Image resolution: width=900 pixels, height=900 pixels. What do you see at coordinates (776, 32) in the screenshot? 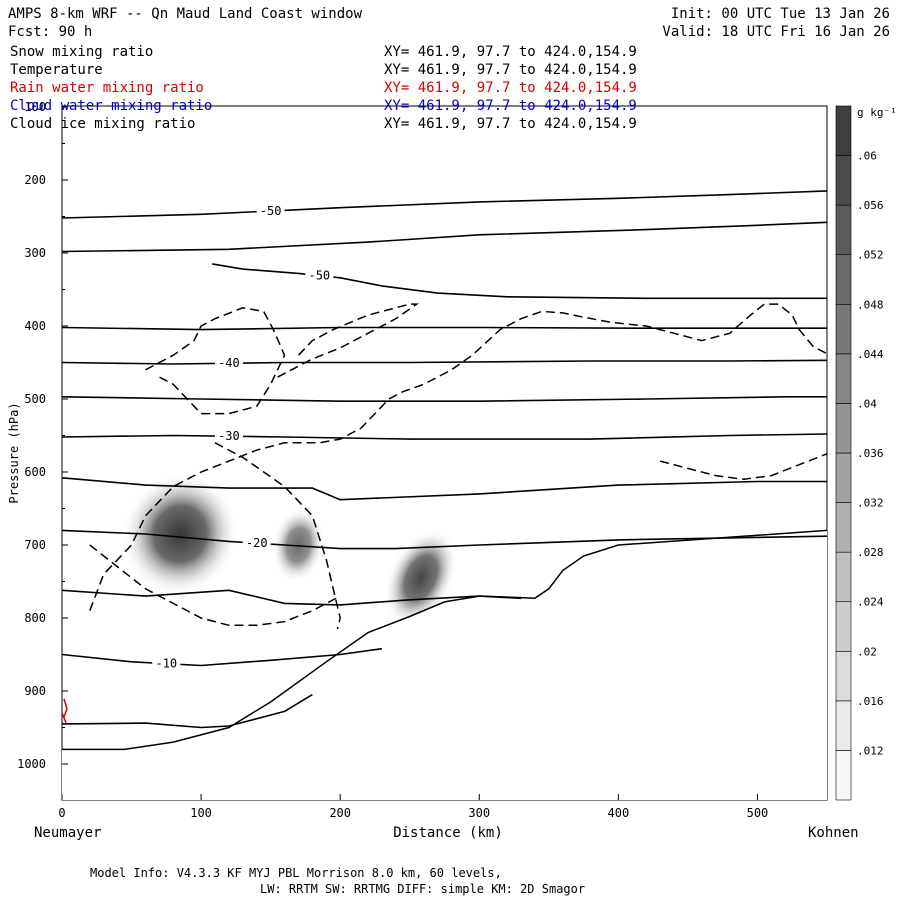
I see `valid-time: Valid: 18 UTC Fri 16 Jan 26` at bounding box center [776, 32].